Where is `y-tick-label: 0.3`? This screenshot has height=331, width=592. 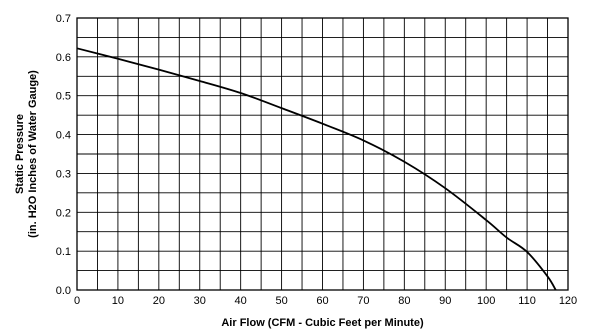 y-tick-label: 0.3 is located at coordinates (63, 174).